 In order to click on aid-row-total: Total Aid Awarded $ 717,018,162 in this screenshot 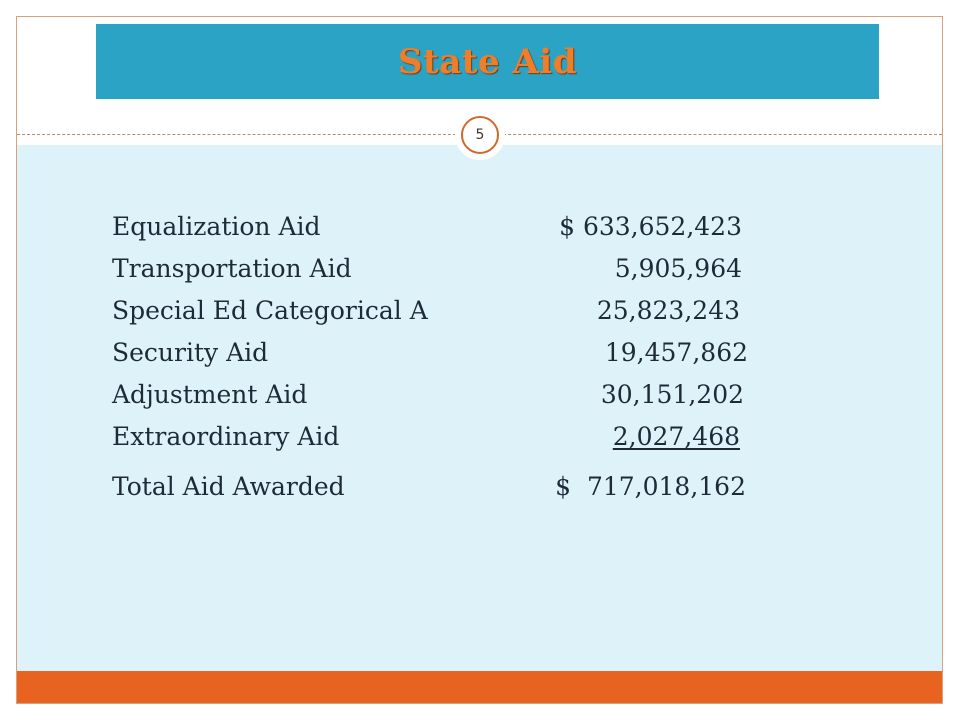, I will do `click(442, 487)`.